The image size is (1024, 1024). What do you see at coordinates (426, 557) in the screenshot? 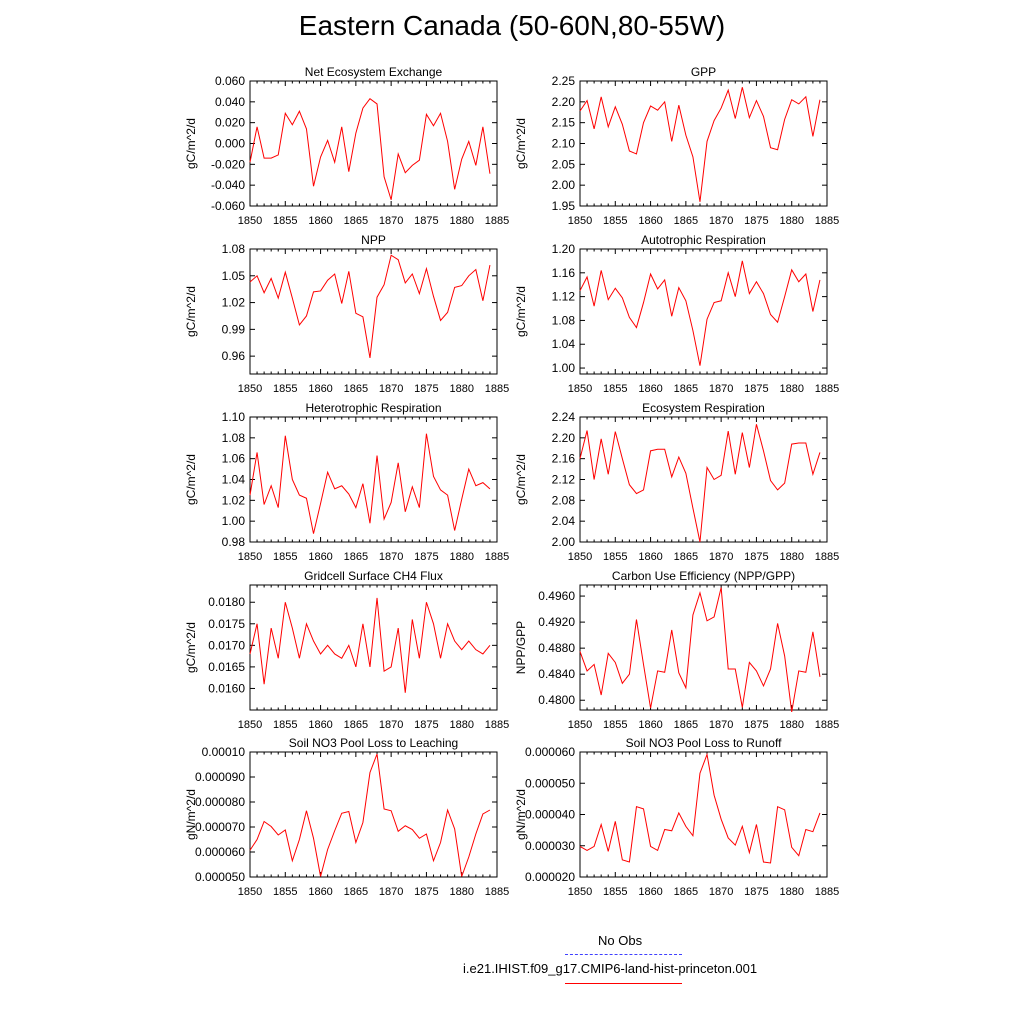
I see `panel-5-xtick-label: 1875` at bounding box center [426, 557].